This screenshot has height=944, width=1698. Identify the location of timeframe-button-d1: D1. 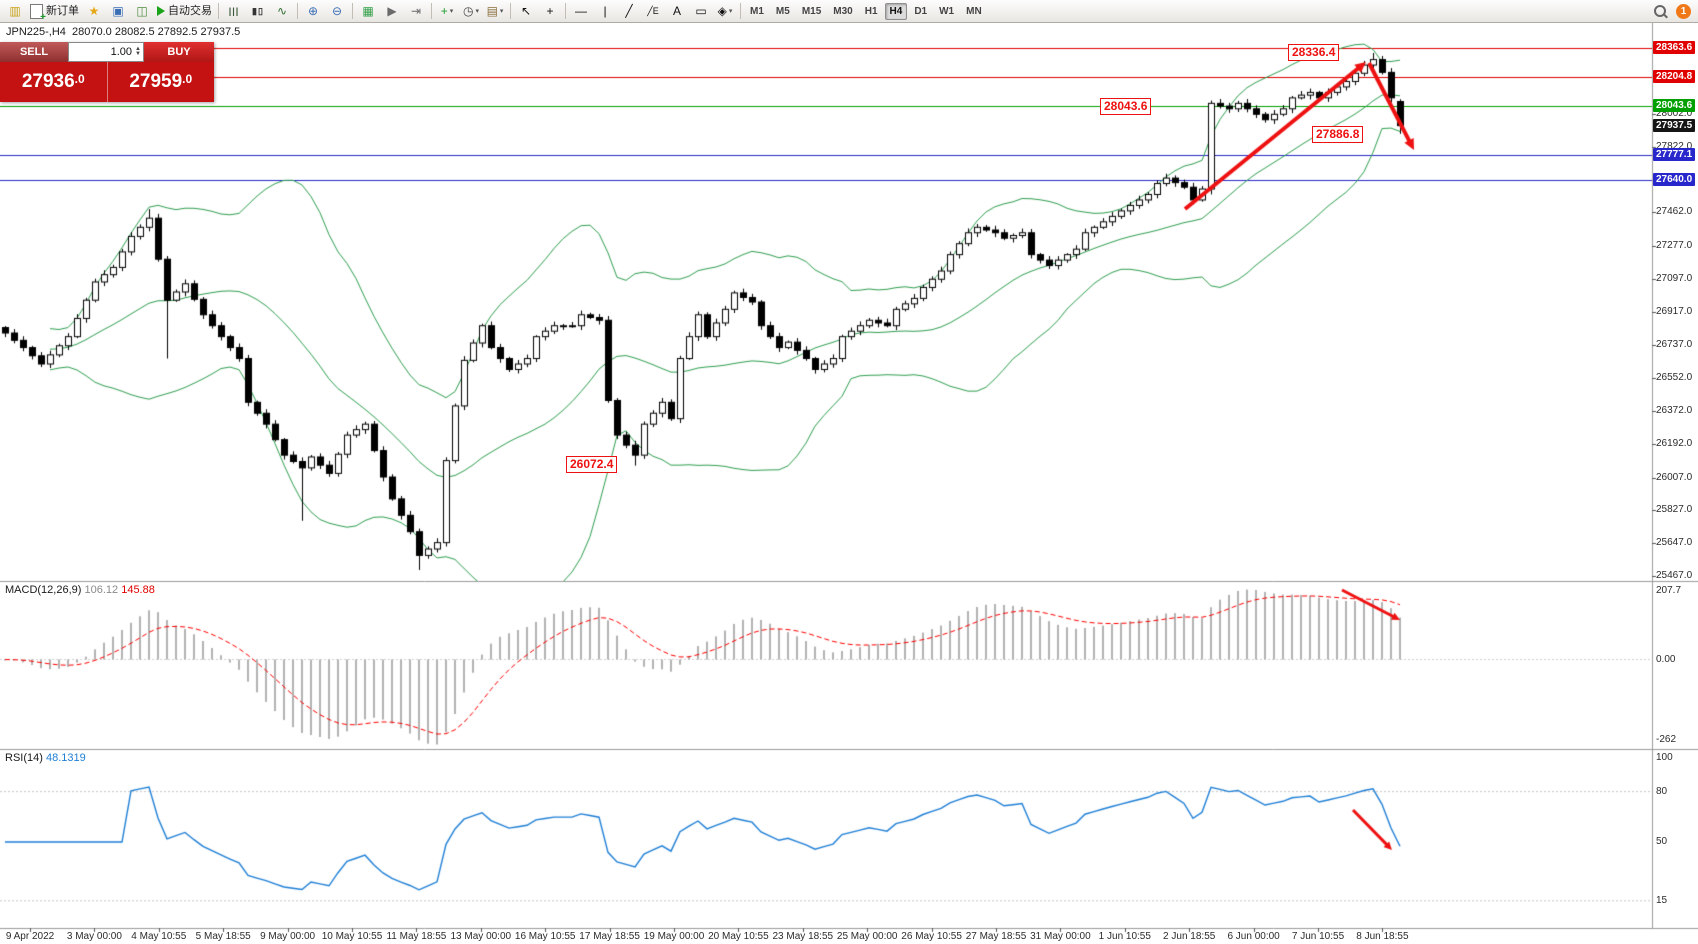
(921, 11).